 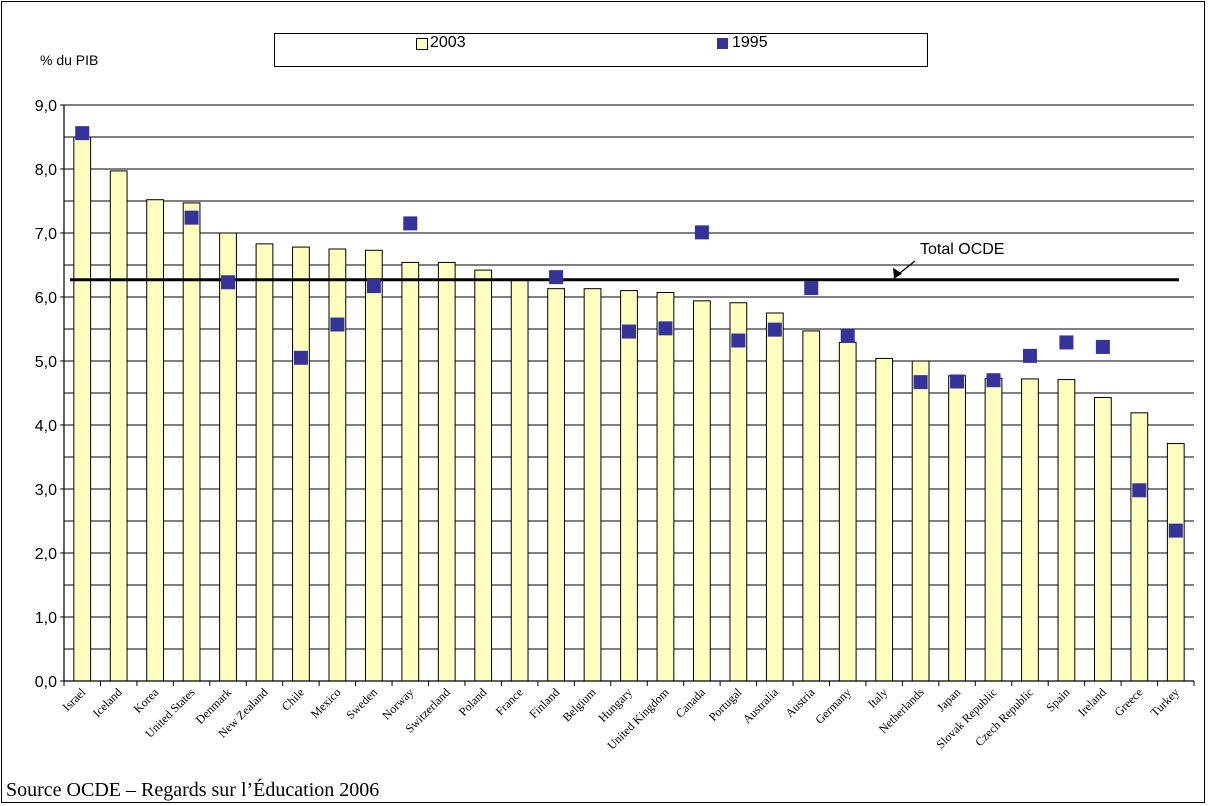 What do you see at coordinates (722, 43) in the screenshot?
I see `legend-swatch-1995` at bounding box center [722, 43].